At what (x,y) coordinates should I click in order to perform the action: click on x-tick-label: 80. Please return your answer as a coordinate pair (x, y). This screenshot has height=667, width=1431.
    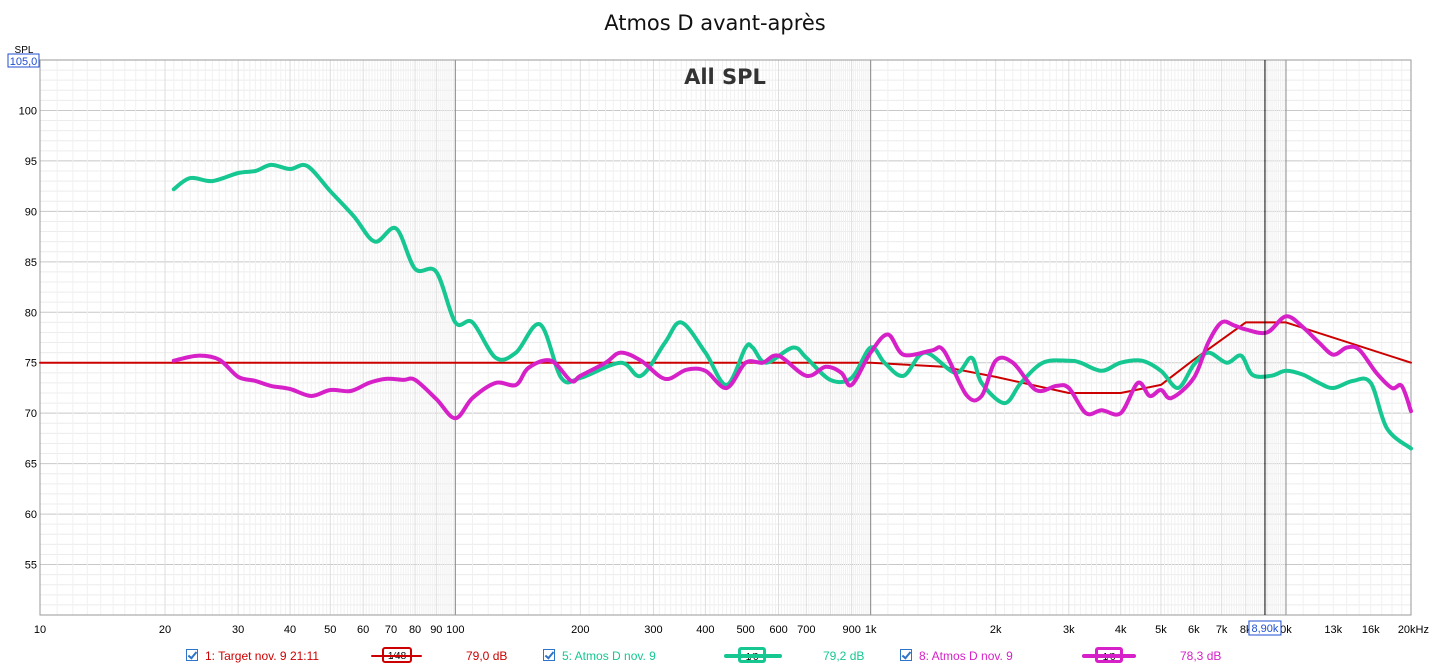
    Looking at the image, I should click on (415, 630).